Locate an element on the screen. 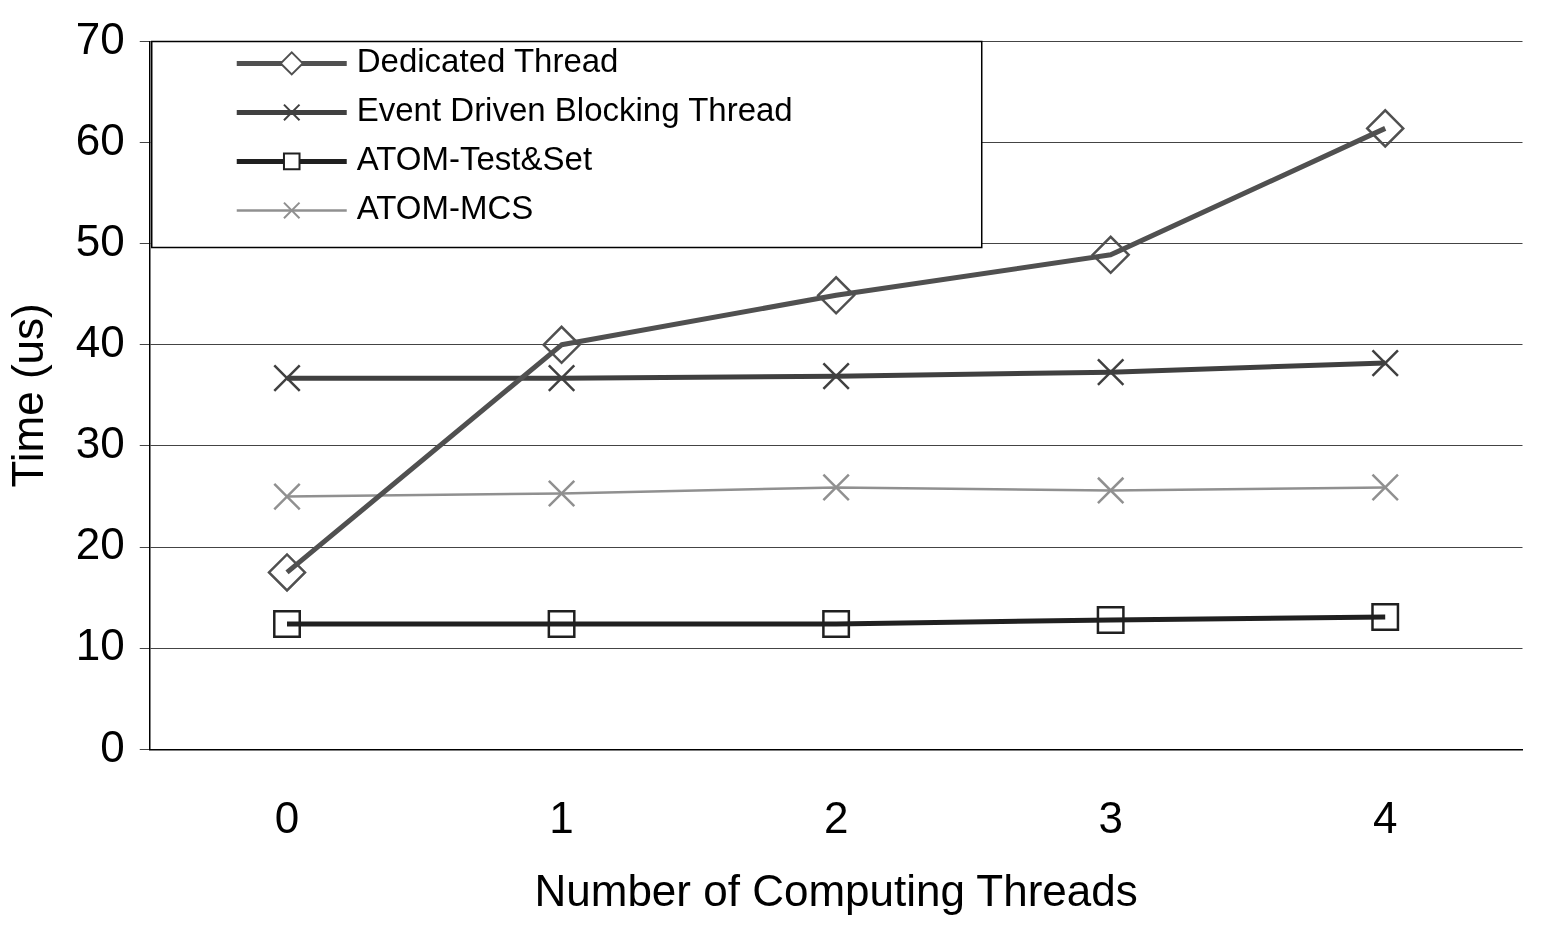 This screenshot has width=1543, height=929. legend-label: ATOM-Test&Set is located at coordinates (474, 159).